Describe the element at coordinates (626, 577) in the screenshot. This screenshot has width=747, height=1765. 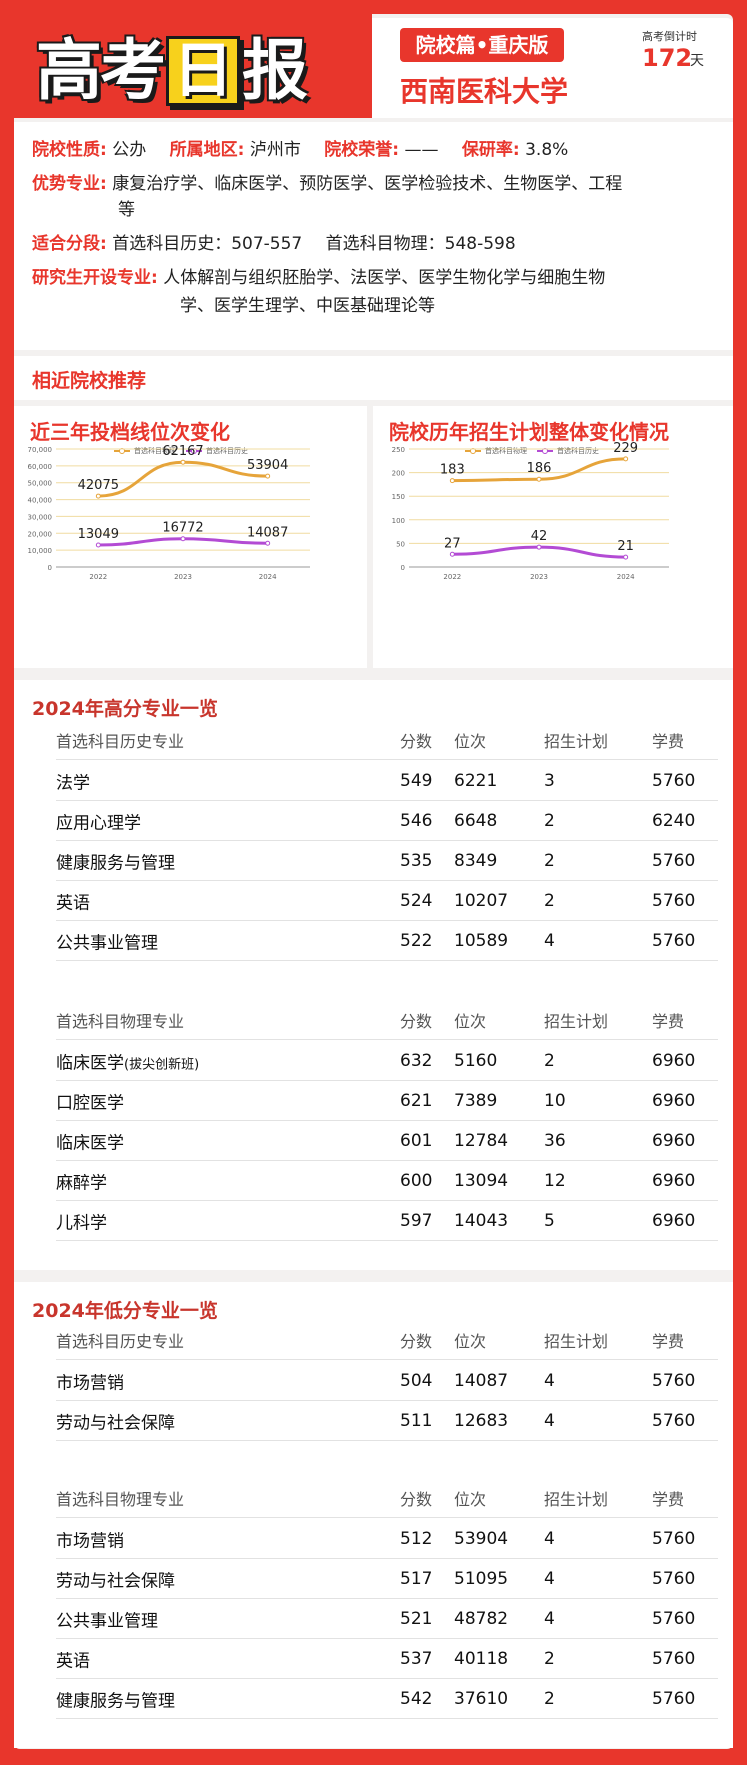
I see `x-tick-label: 2024` at that location.